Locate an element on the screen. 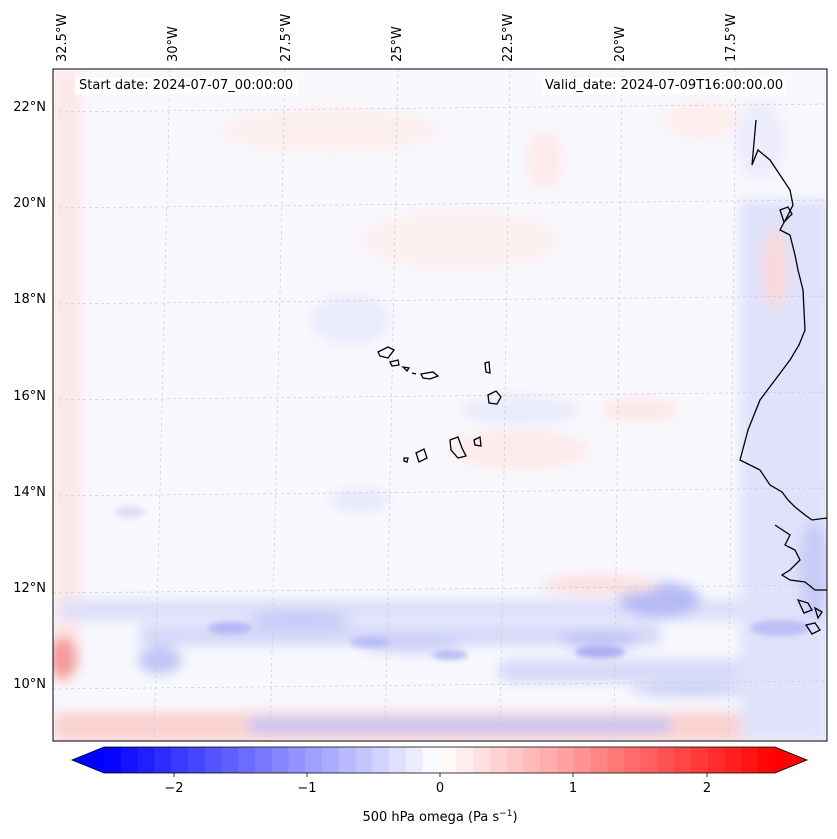 The height and width of the screenshot is (839, 837). lon-label: 30°W is located at coordinates (173, 44).